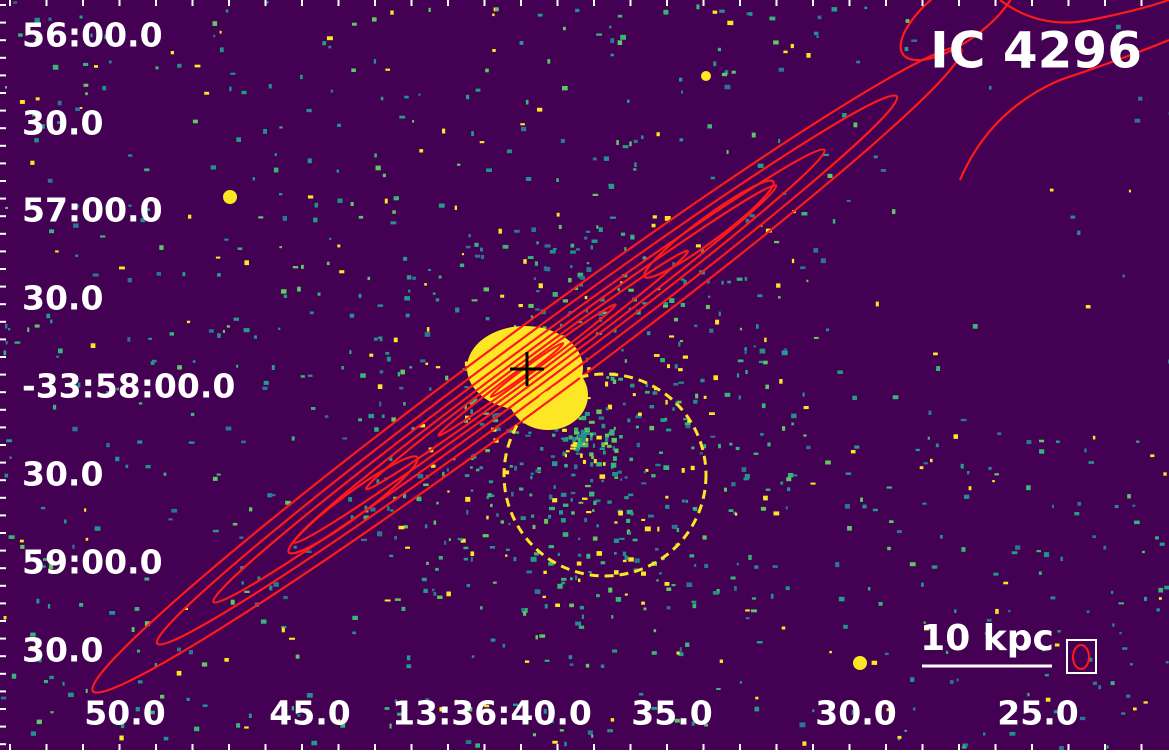 The width and height of the screenshot is (1169, 755). I want to click on x-label: 35.0, so click(671, 713).